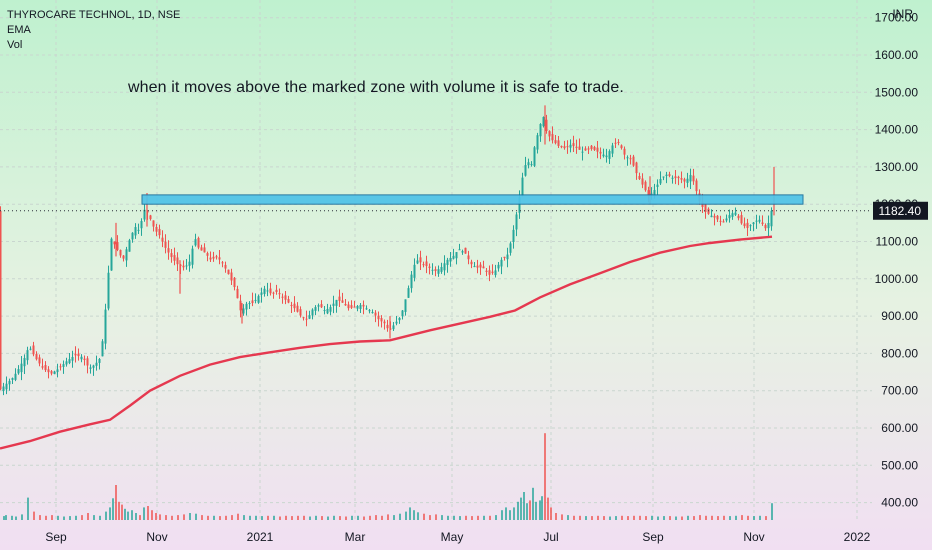 The height and width of the screenshot is (550, 932). Describe the element at coordinates (899, 391) in the screenshot. I see `price-tick-label: 700.00` at that location.